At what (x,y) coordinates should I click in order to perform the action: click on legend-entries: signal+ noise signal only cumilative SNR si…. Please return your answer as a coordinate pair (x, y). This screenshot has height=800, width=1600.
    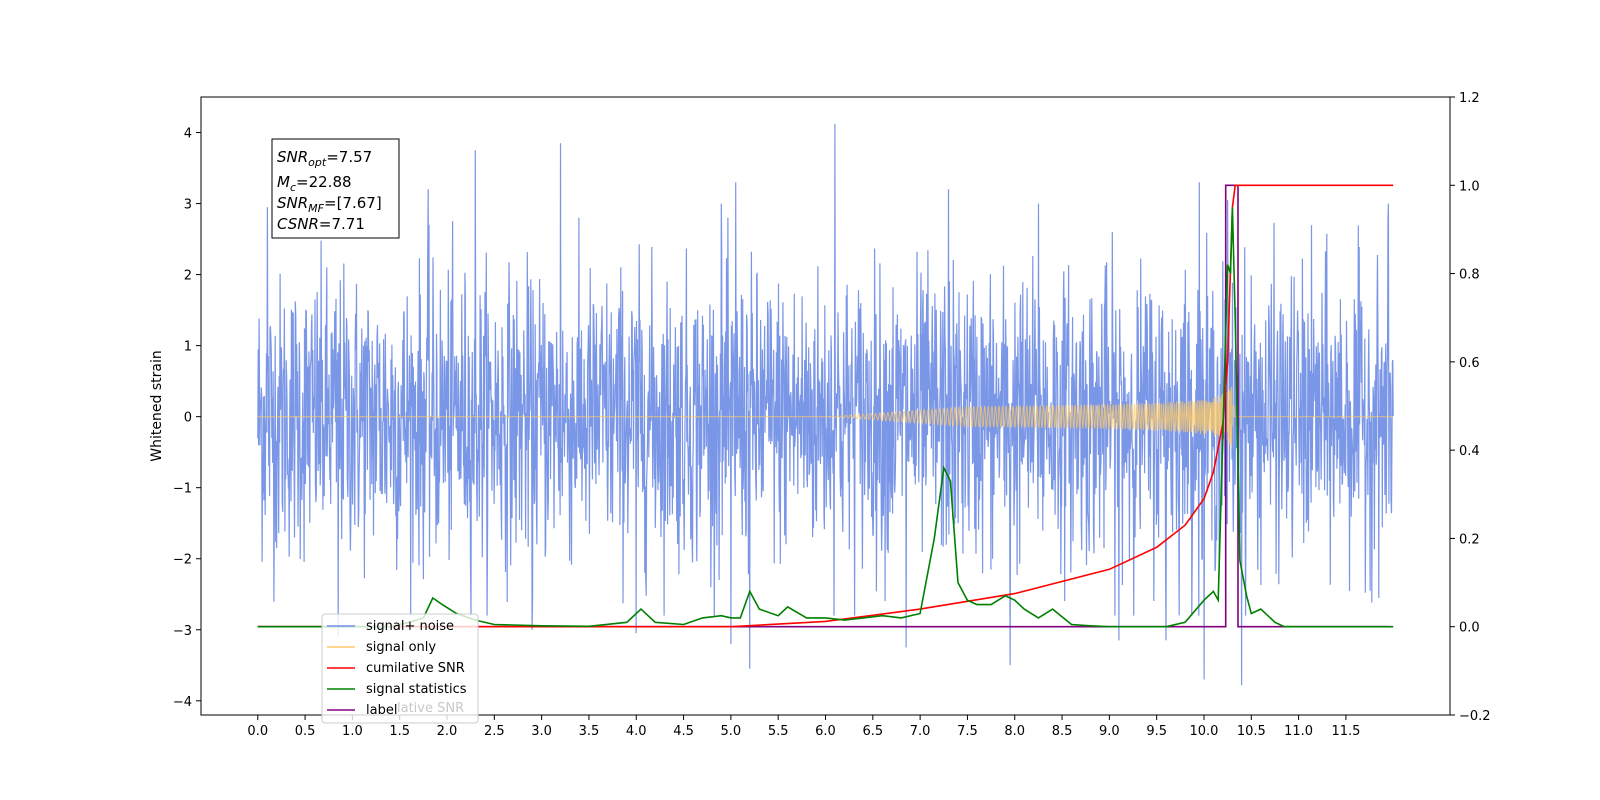
    Looking at the image, I should click on (397, 668).